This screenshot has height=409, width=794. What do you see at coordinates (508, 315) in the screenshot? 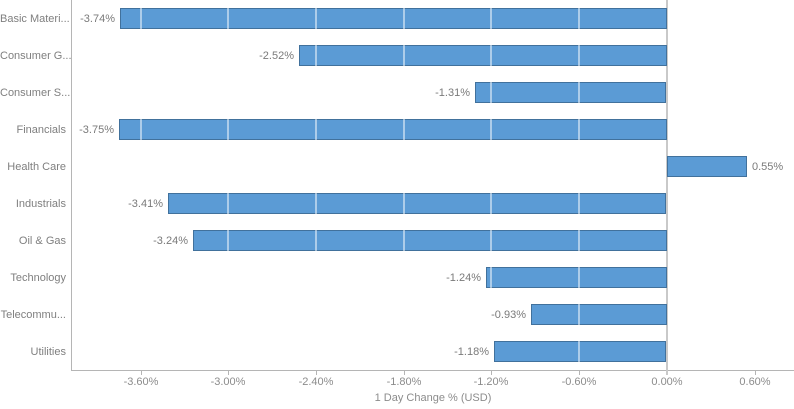
I see `value-label: -0.93%` at bounding box center [508, 315].